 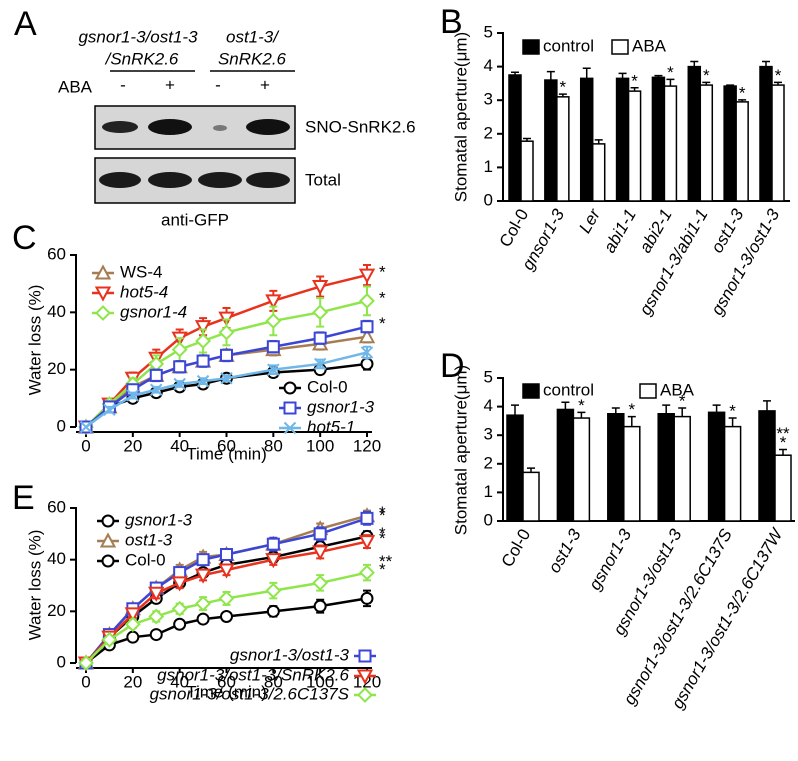 What do you see at coordinates (132, 681) in the screenshot?
I see `x-tick-label: 20` at bounding box center [132, 681].